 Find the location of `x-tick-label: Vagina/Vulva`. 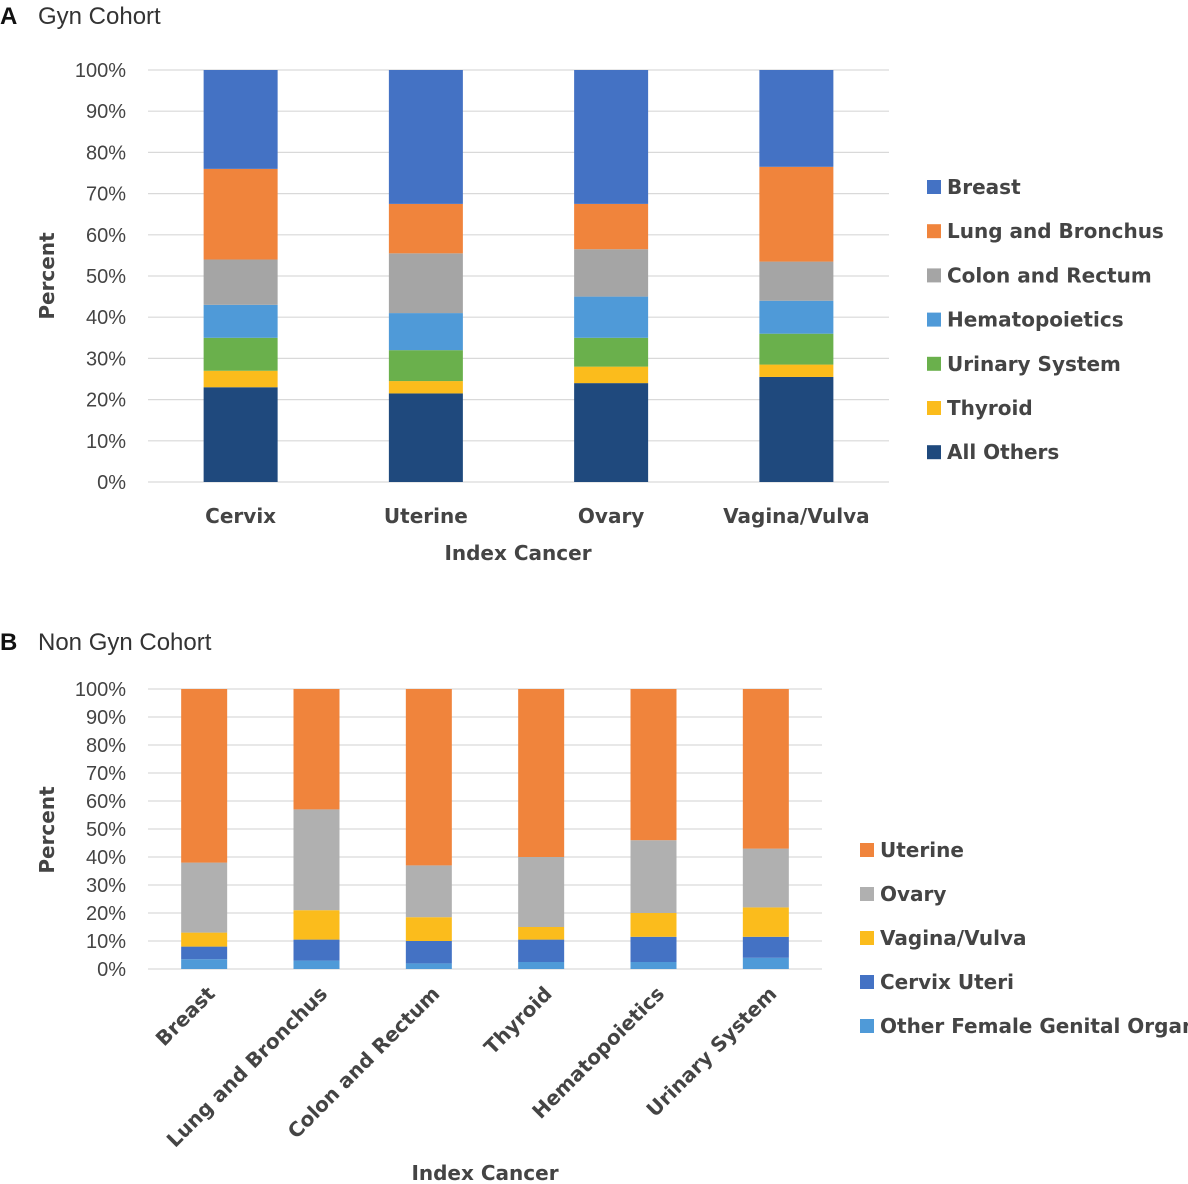

x-tick-label: Vagina/Vulva is located at coordinates (796, 516).